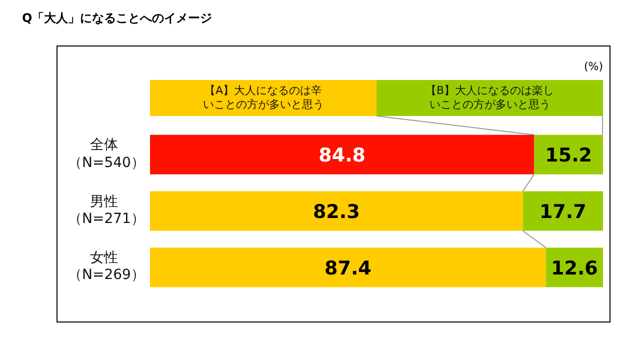 This screenshot has width=640, height=338. I want to click on y-tick-label: 全体（N=540）, so click(106, 154).